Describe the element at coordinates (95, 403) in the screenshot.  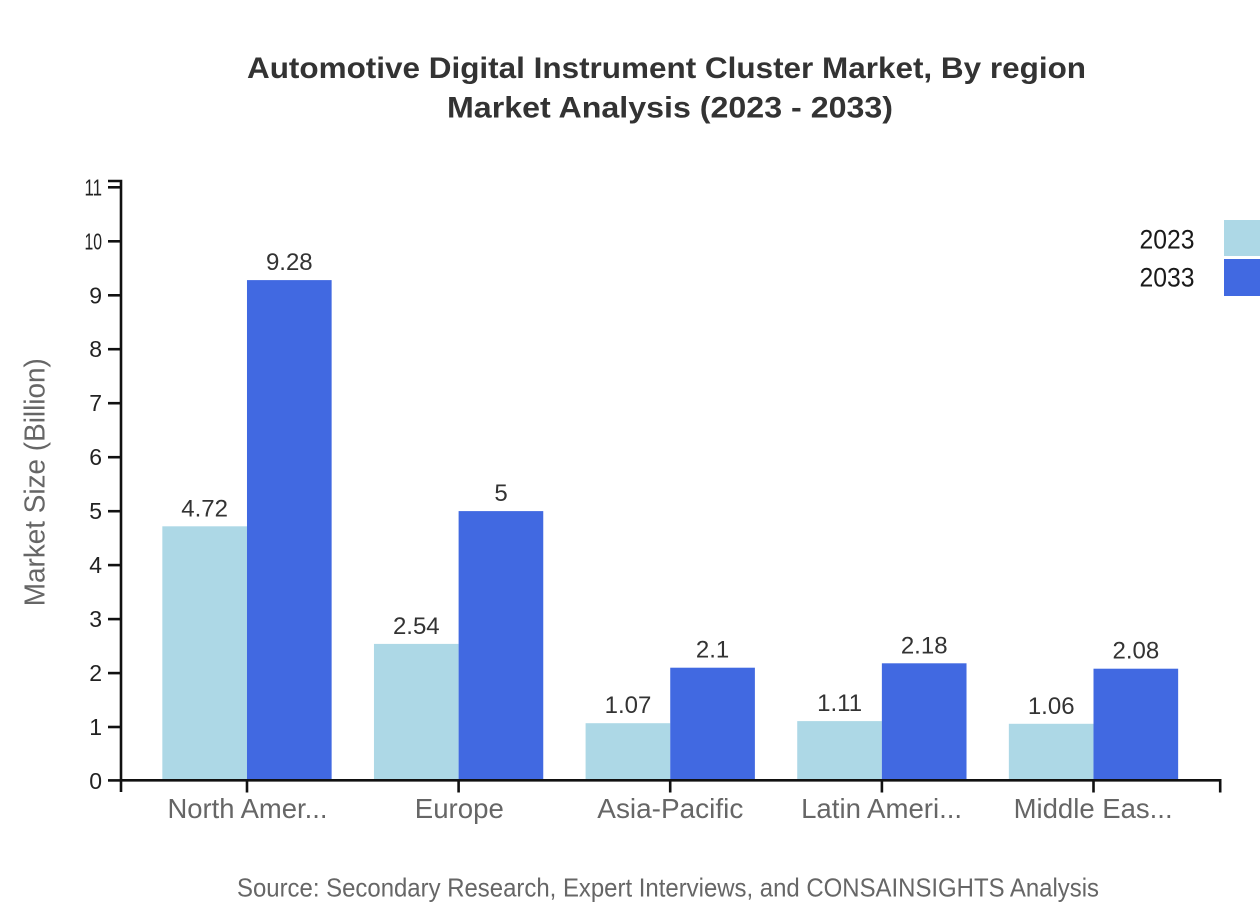
I see `svg-text: 7` at that location.